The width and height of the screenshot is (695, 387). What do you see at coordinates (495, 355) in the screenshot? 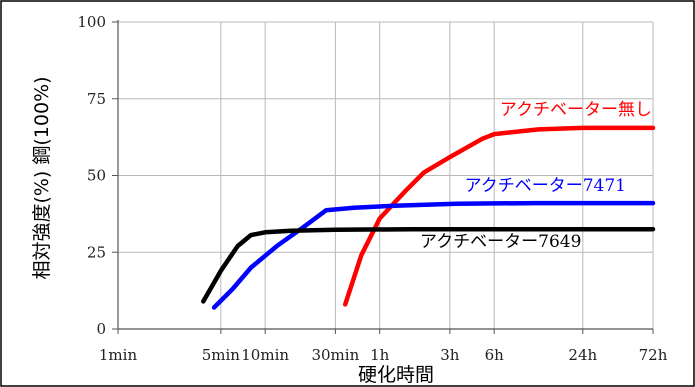
I see `x-tick-label: 6h` at bounding box center [495, 355].